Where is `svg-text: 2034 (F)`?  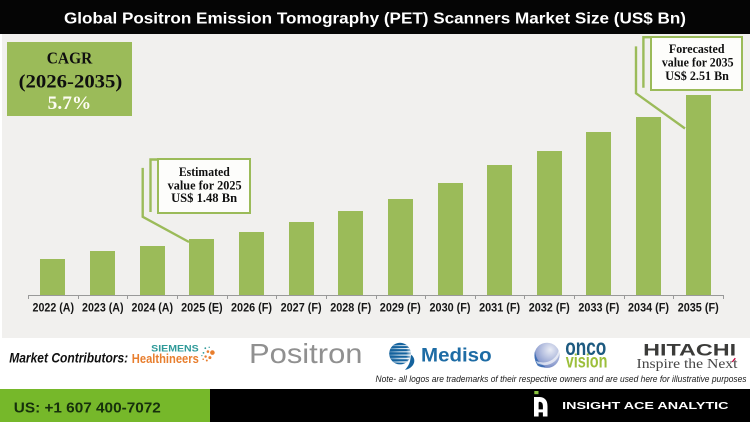 svg-text: 2034 (F) is located at coordinates (648, 308).